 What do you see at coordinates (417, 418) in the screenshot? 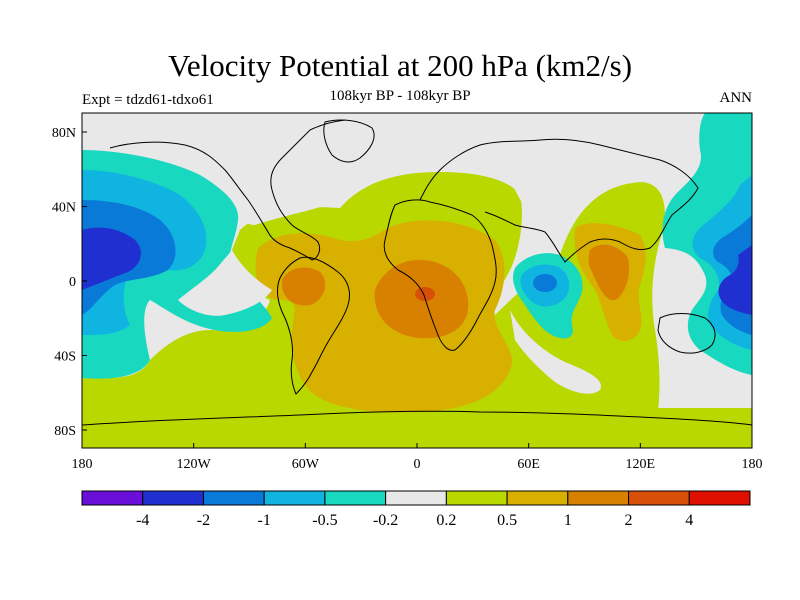
I see `coast-antarctica` at bounding box center [417, 418].